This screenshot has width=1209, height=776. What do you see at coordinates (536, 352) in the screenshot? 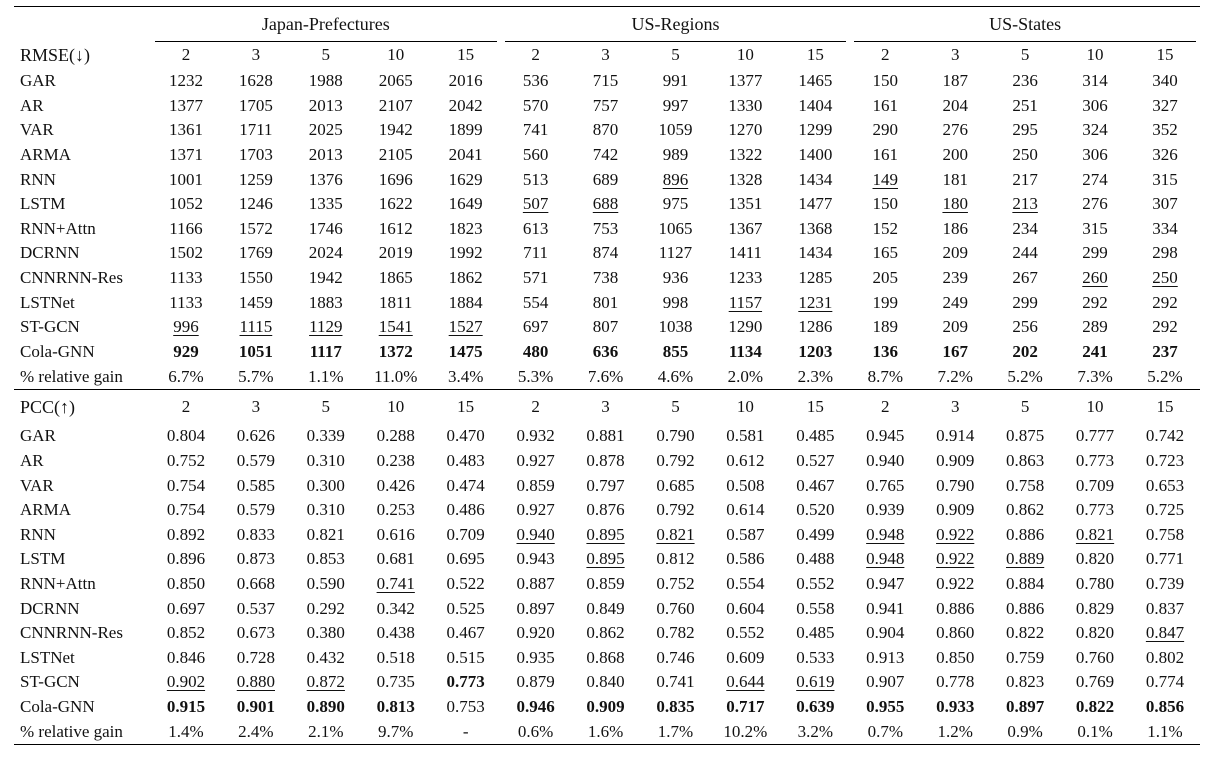
I see `value-cell: 480` at bounding box center [536, 352].